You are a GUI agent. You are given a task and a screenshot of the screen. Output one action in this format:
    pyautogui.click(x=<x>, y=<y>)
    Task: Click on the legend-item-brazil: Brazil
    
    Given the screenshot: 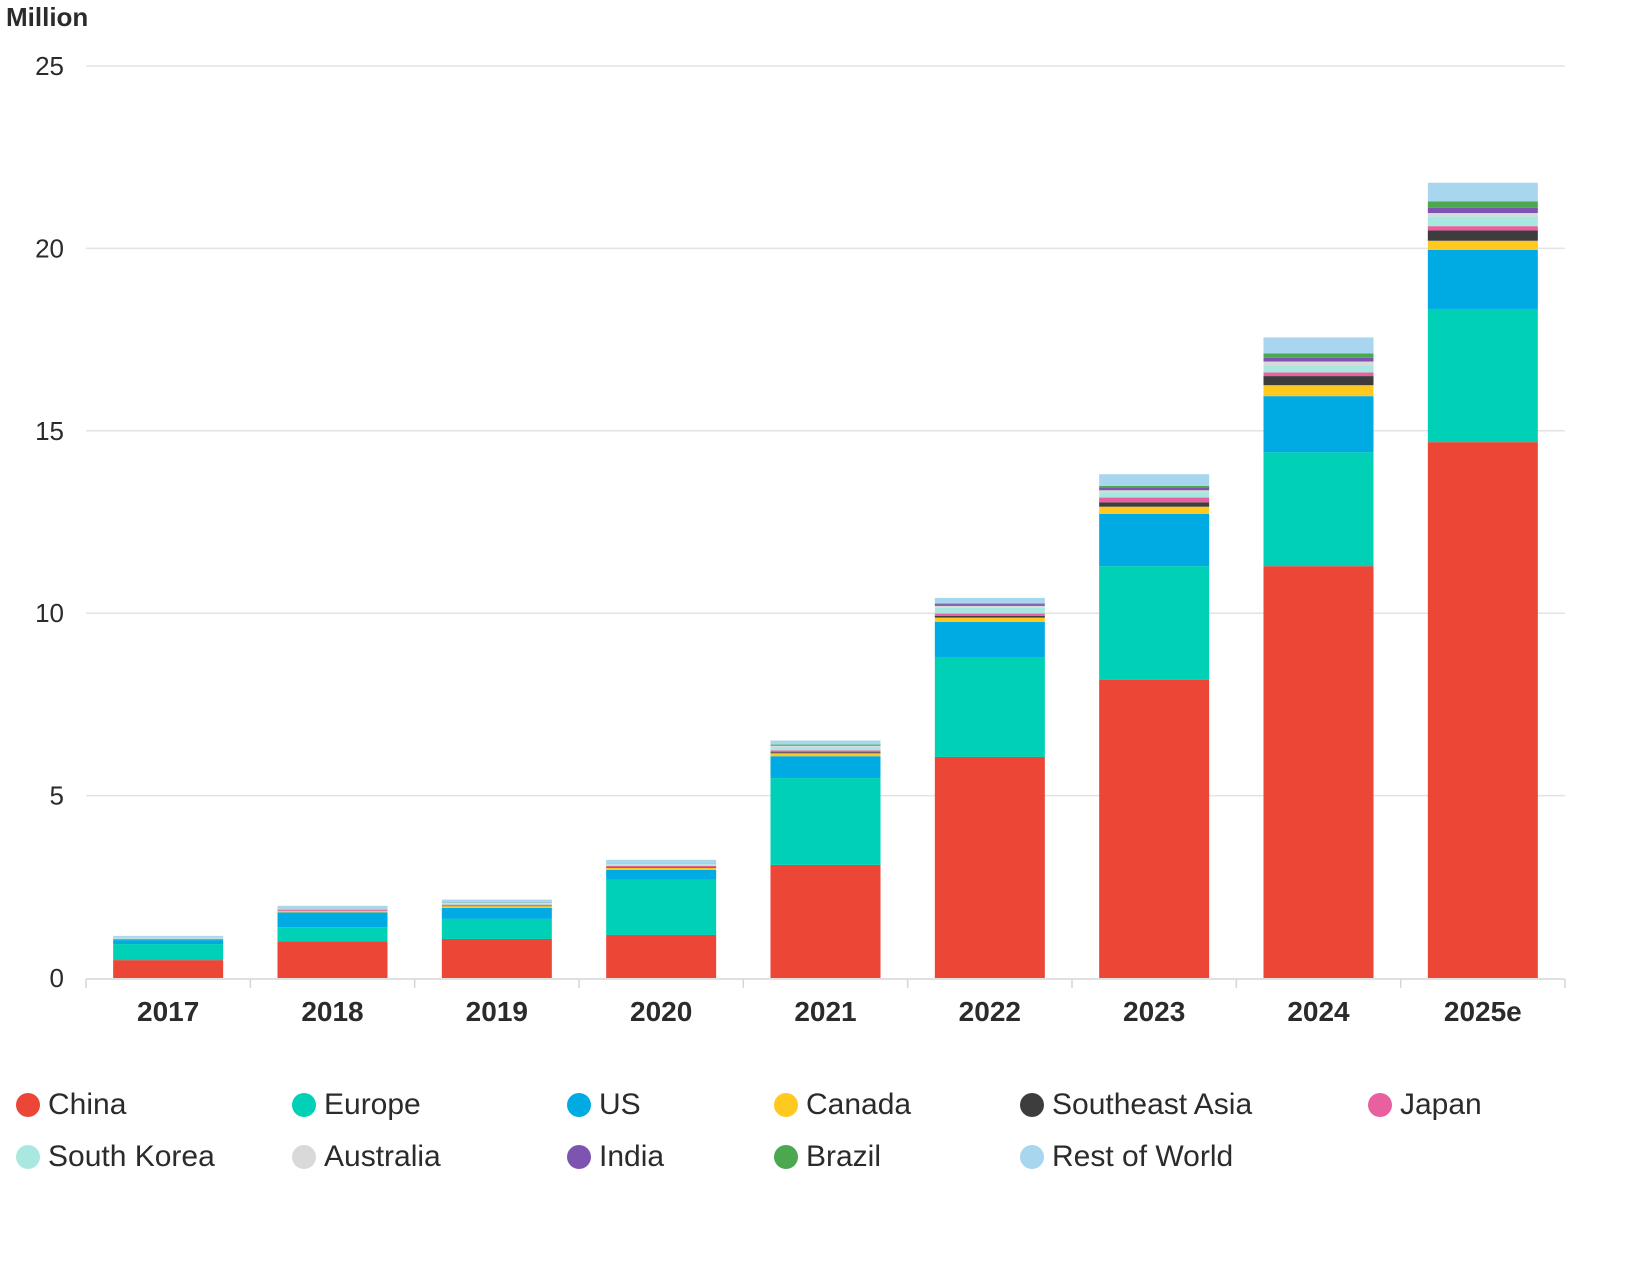 What is the action you would take?
    pyautogui.click(x=827, y=1157)
    